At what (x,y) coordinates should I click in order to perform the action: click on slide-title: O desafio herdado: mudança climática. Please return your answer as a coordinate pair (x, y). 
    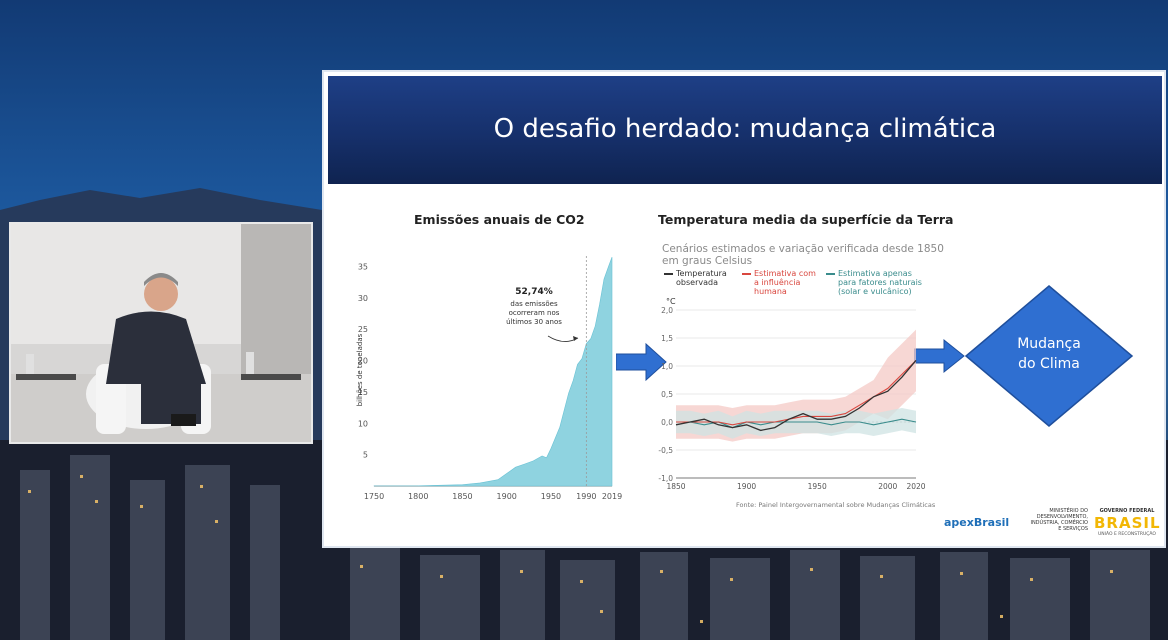
    Looking at the image, I should click on (745, 129).